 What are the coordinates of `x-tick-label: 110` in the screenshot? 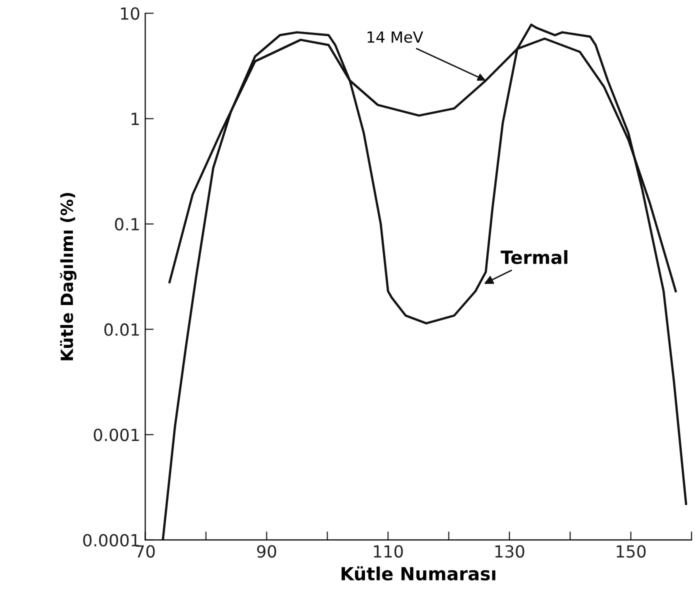 It's located at (388, 551).